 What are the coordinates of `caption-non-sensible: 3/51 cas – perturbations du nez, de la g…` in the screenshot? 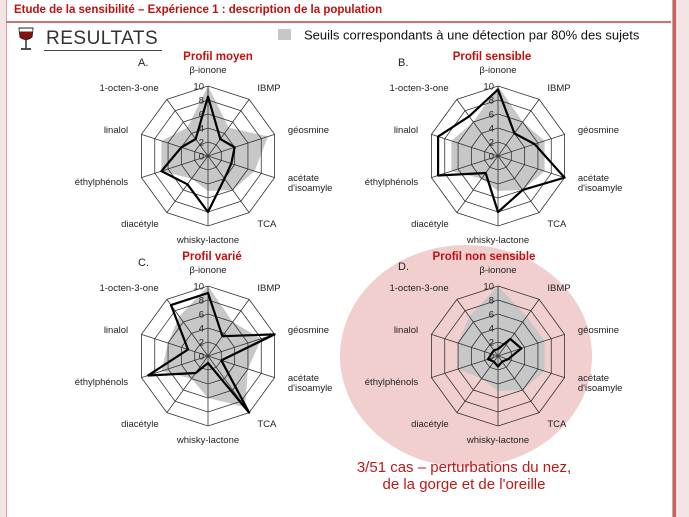 It's located at (464, 476).